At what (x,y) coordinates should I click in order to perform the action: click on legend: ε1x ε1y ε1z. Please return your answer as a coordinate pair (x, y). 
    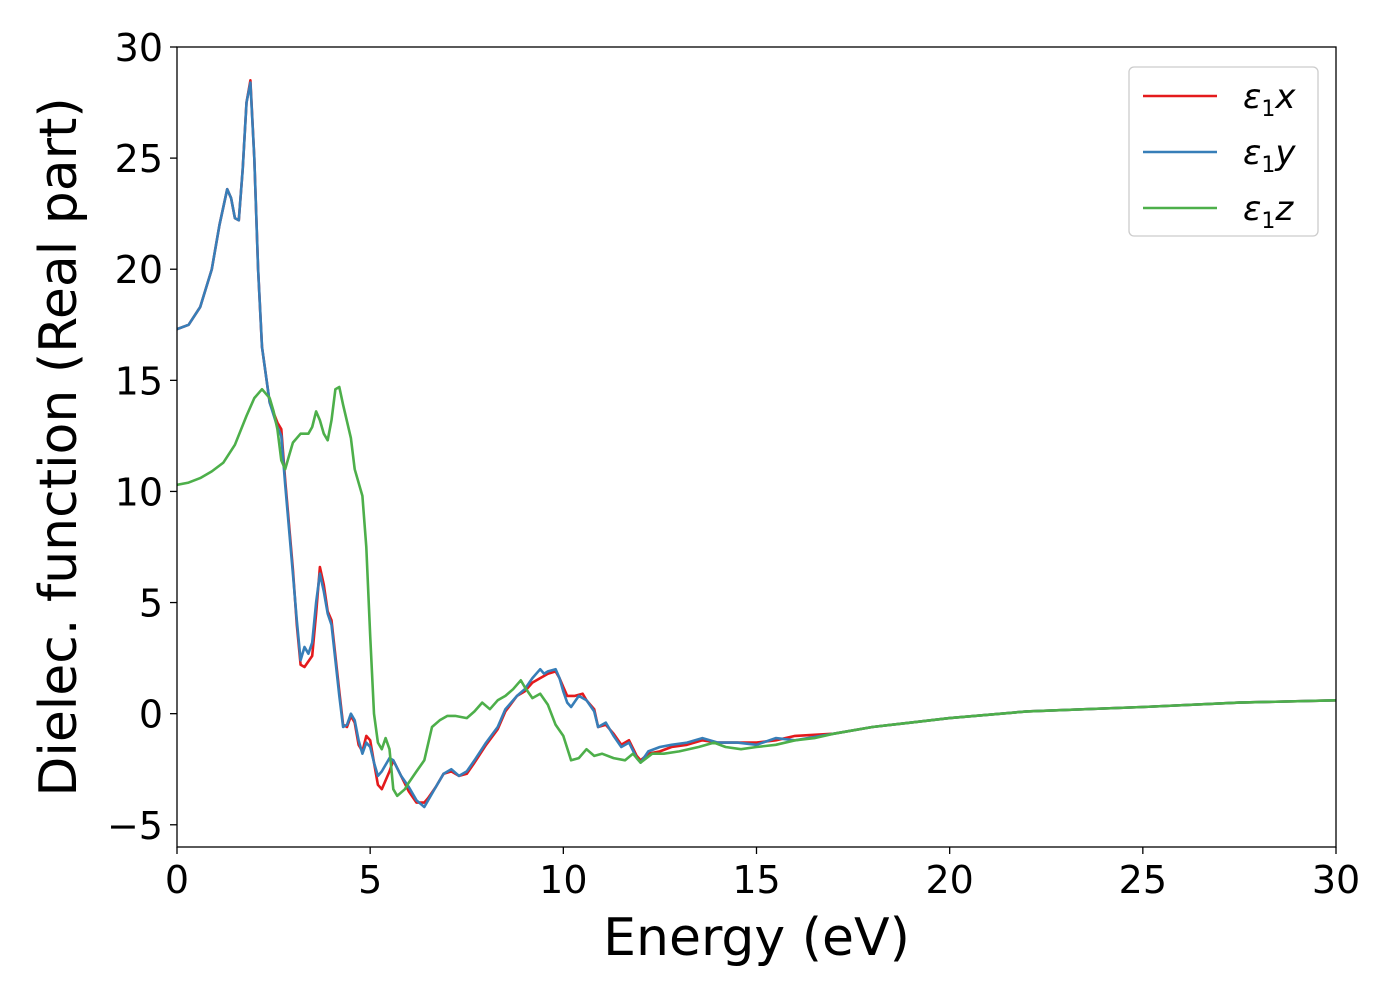
    Looking at the image, I should click on (1223, 151).